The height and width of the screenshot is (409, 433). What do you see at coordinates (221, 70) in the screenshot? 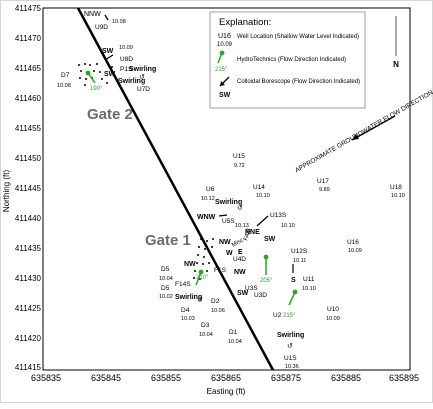
I see `legend-hydro-angle: 215°` at bounding box center [221, 70].